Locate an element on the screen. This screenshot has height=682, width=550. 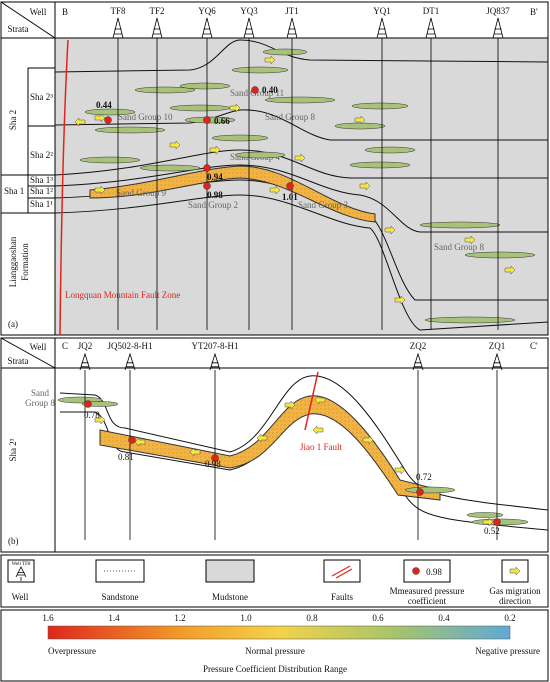
legend-label: Faults is located at coordinates (342, 597).